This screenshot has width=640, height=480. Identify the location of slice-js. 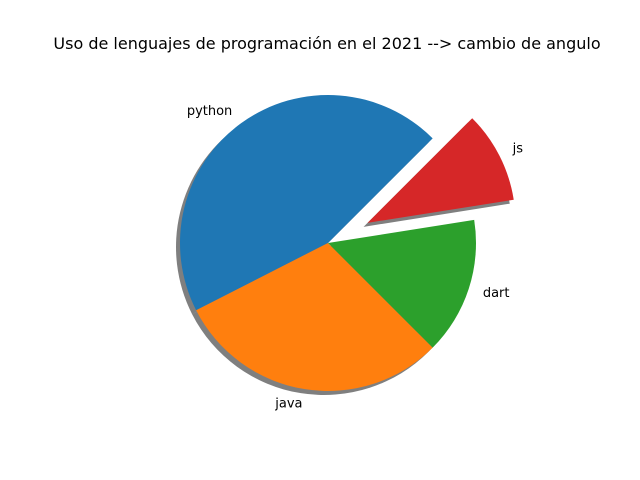
(440, 170).